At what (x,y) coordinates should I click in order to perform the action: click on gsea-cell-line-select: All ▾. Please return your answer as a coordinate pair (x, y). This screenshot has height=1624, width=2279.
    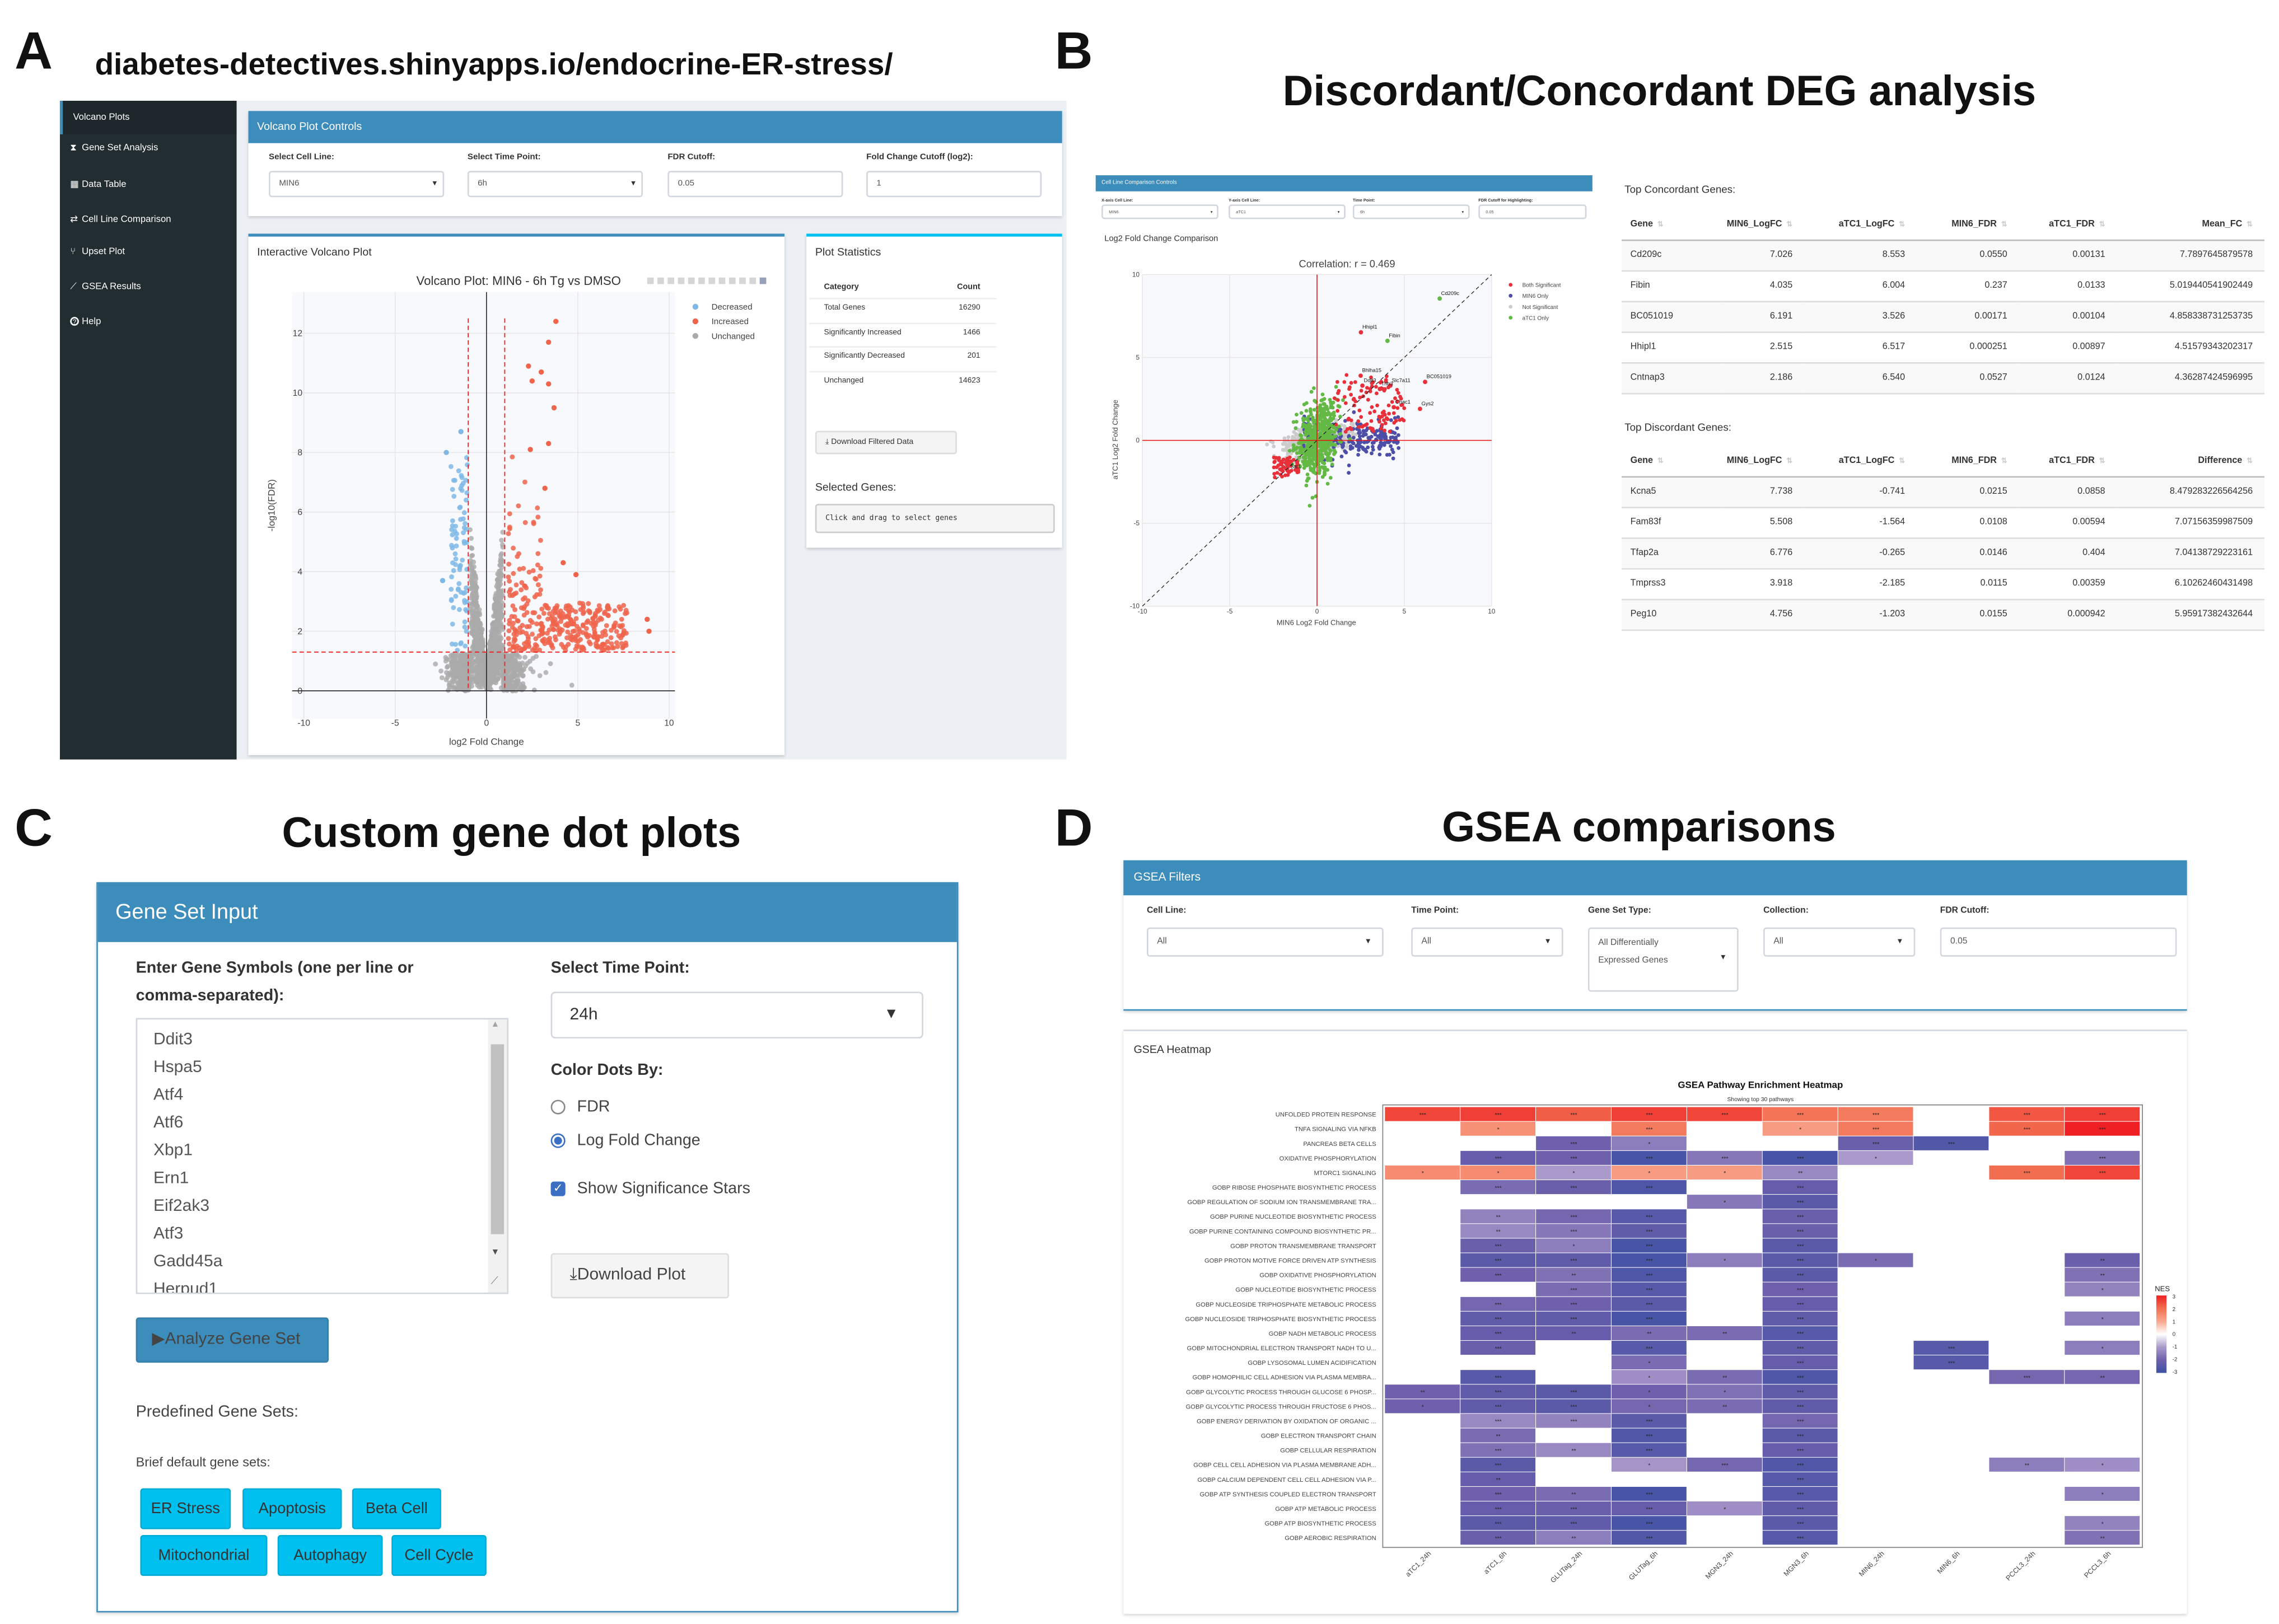
    Looking at the image, I should click on (1265, 942).